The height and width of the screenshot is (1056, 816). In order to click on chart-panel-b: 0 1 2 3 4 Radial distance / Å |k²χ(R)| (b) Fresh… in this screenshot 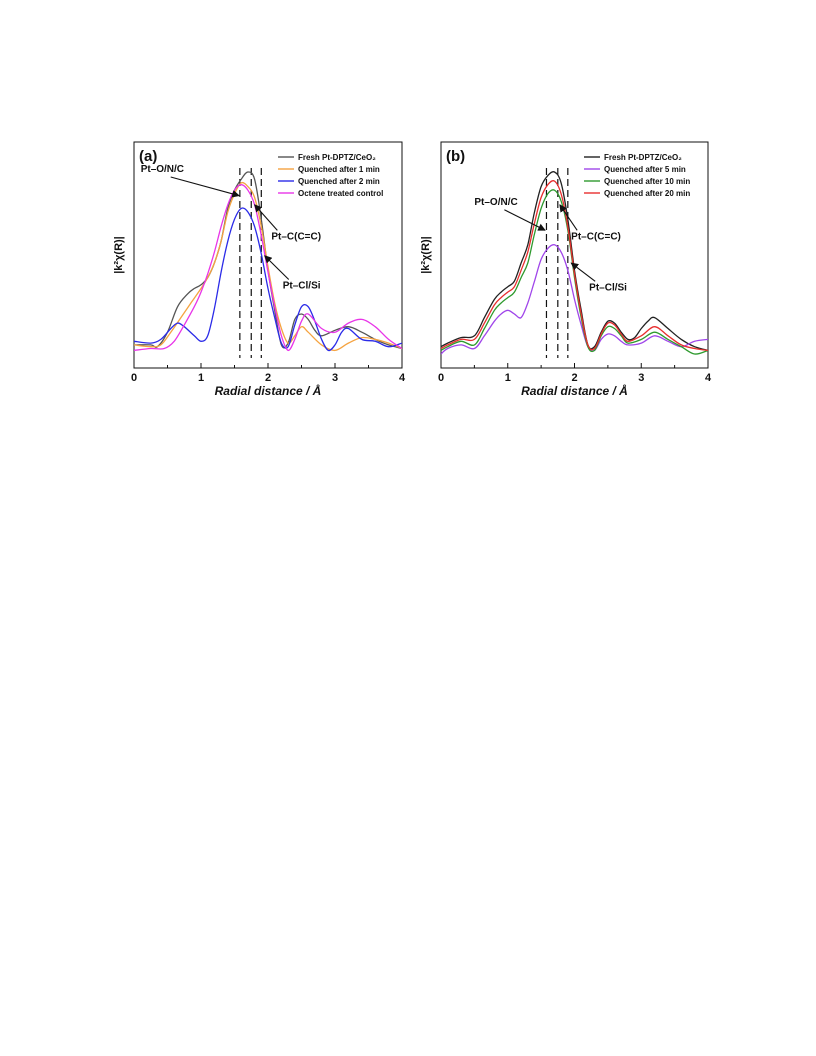, I will do `click(566, 269)`.